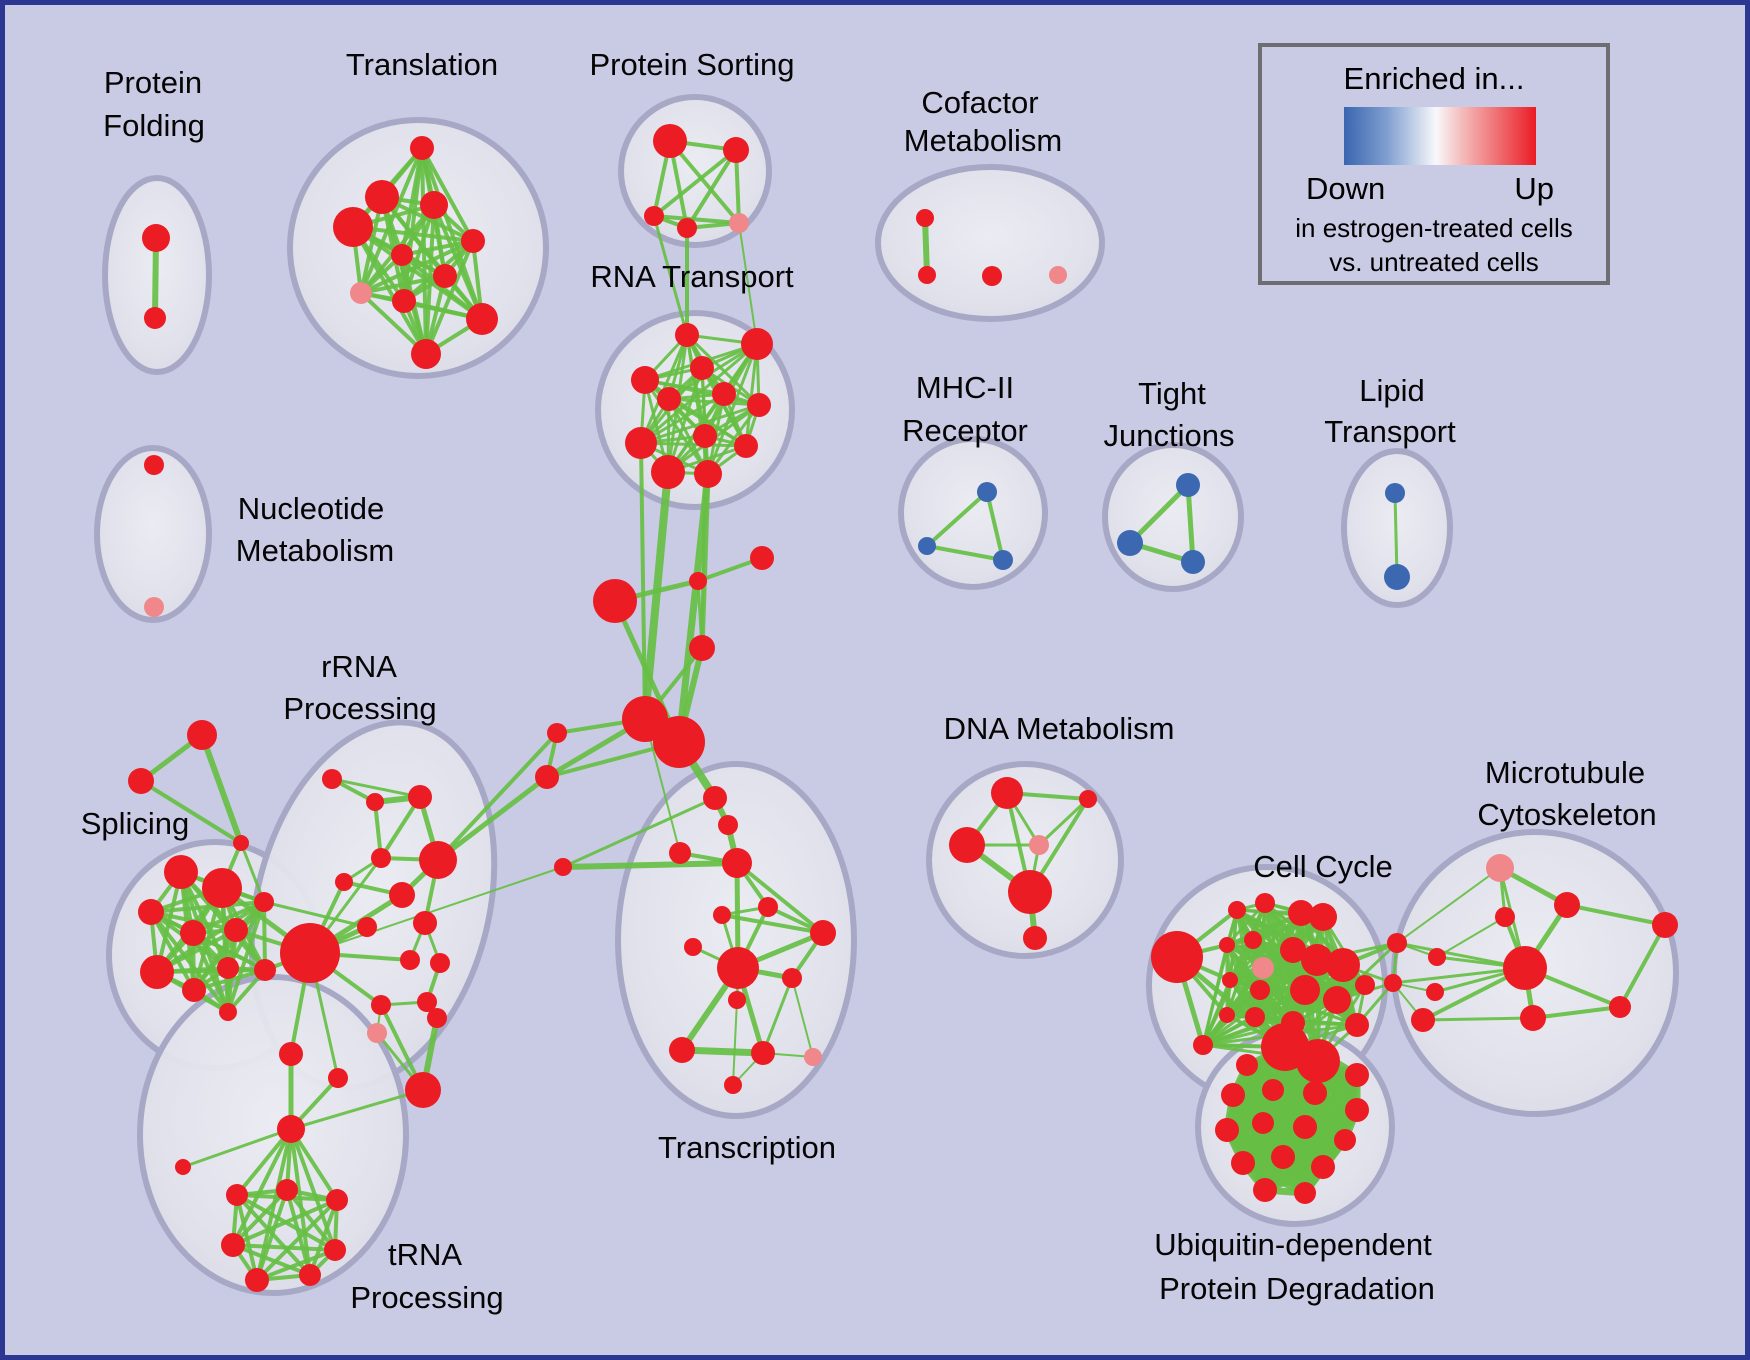 The image size is (1750, 1360). Describe the element at coordinates (228, 968) in the screenshot. I see `network-node-sp8` at that location.